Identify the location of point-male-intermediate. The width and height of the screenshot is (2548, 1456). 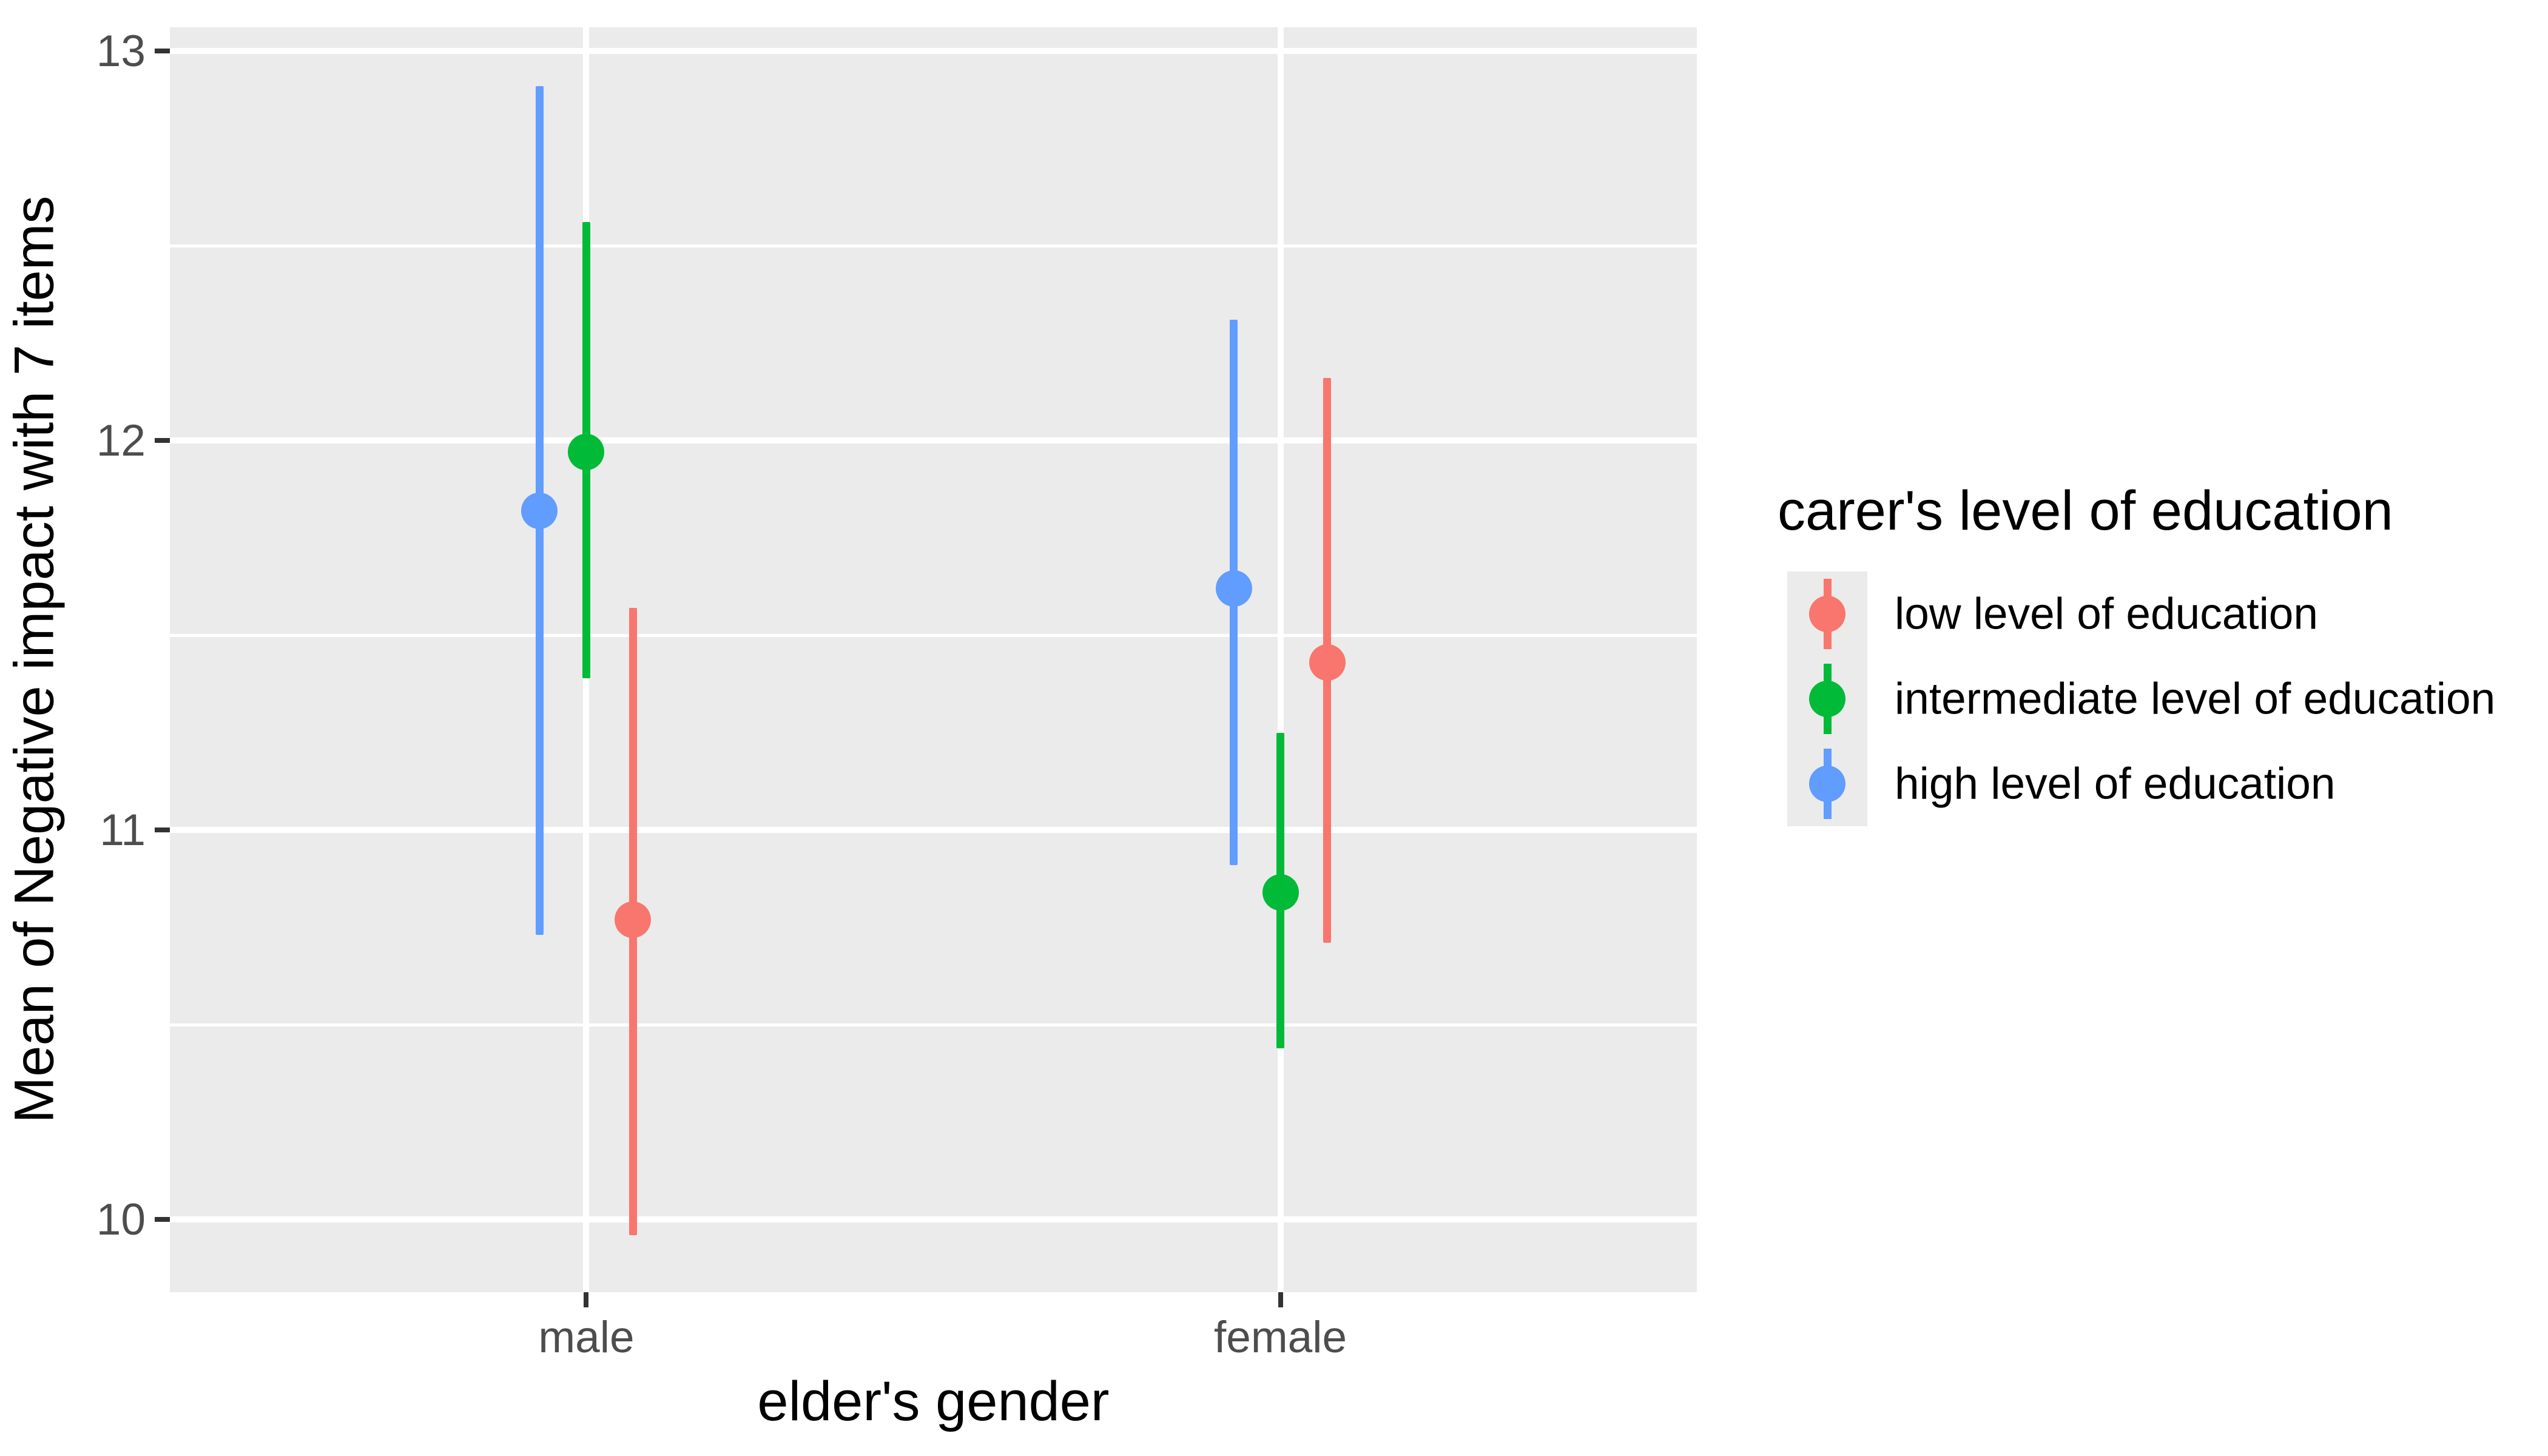
(586, 452).